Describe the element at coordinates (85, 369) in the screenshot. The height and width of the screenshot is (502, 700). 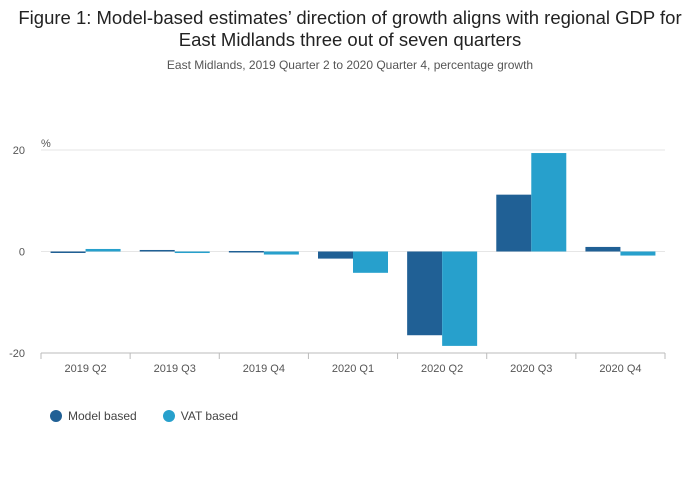
I see `x-tick-label: 2019 Q2` at that location.